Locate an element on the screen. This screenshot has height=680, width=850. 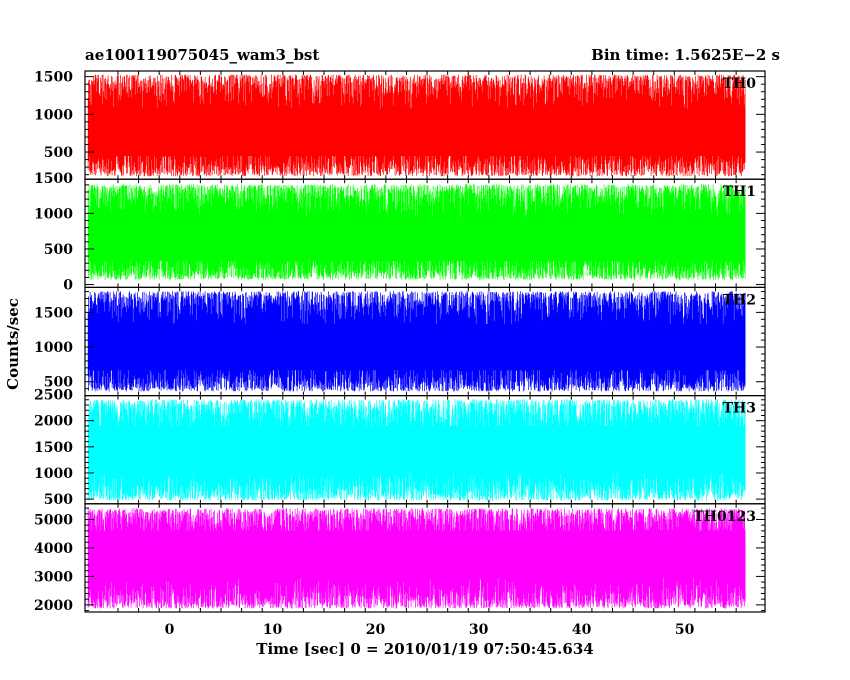
series-core-th3 is located at coordinates (417, 449).